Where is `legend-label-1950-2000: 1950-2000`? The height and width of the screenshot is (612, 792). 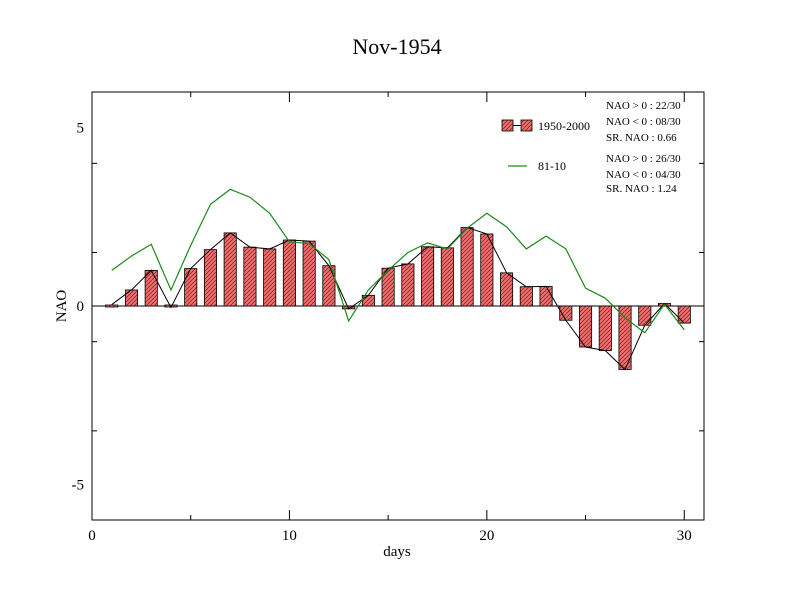
legend-label-1950-2000: 1950-2000 is located at coordinates (564, 126).